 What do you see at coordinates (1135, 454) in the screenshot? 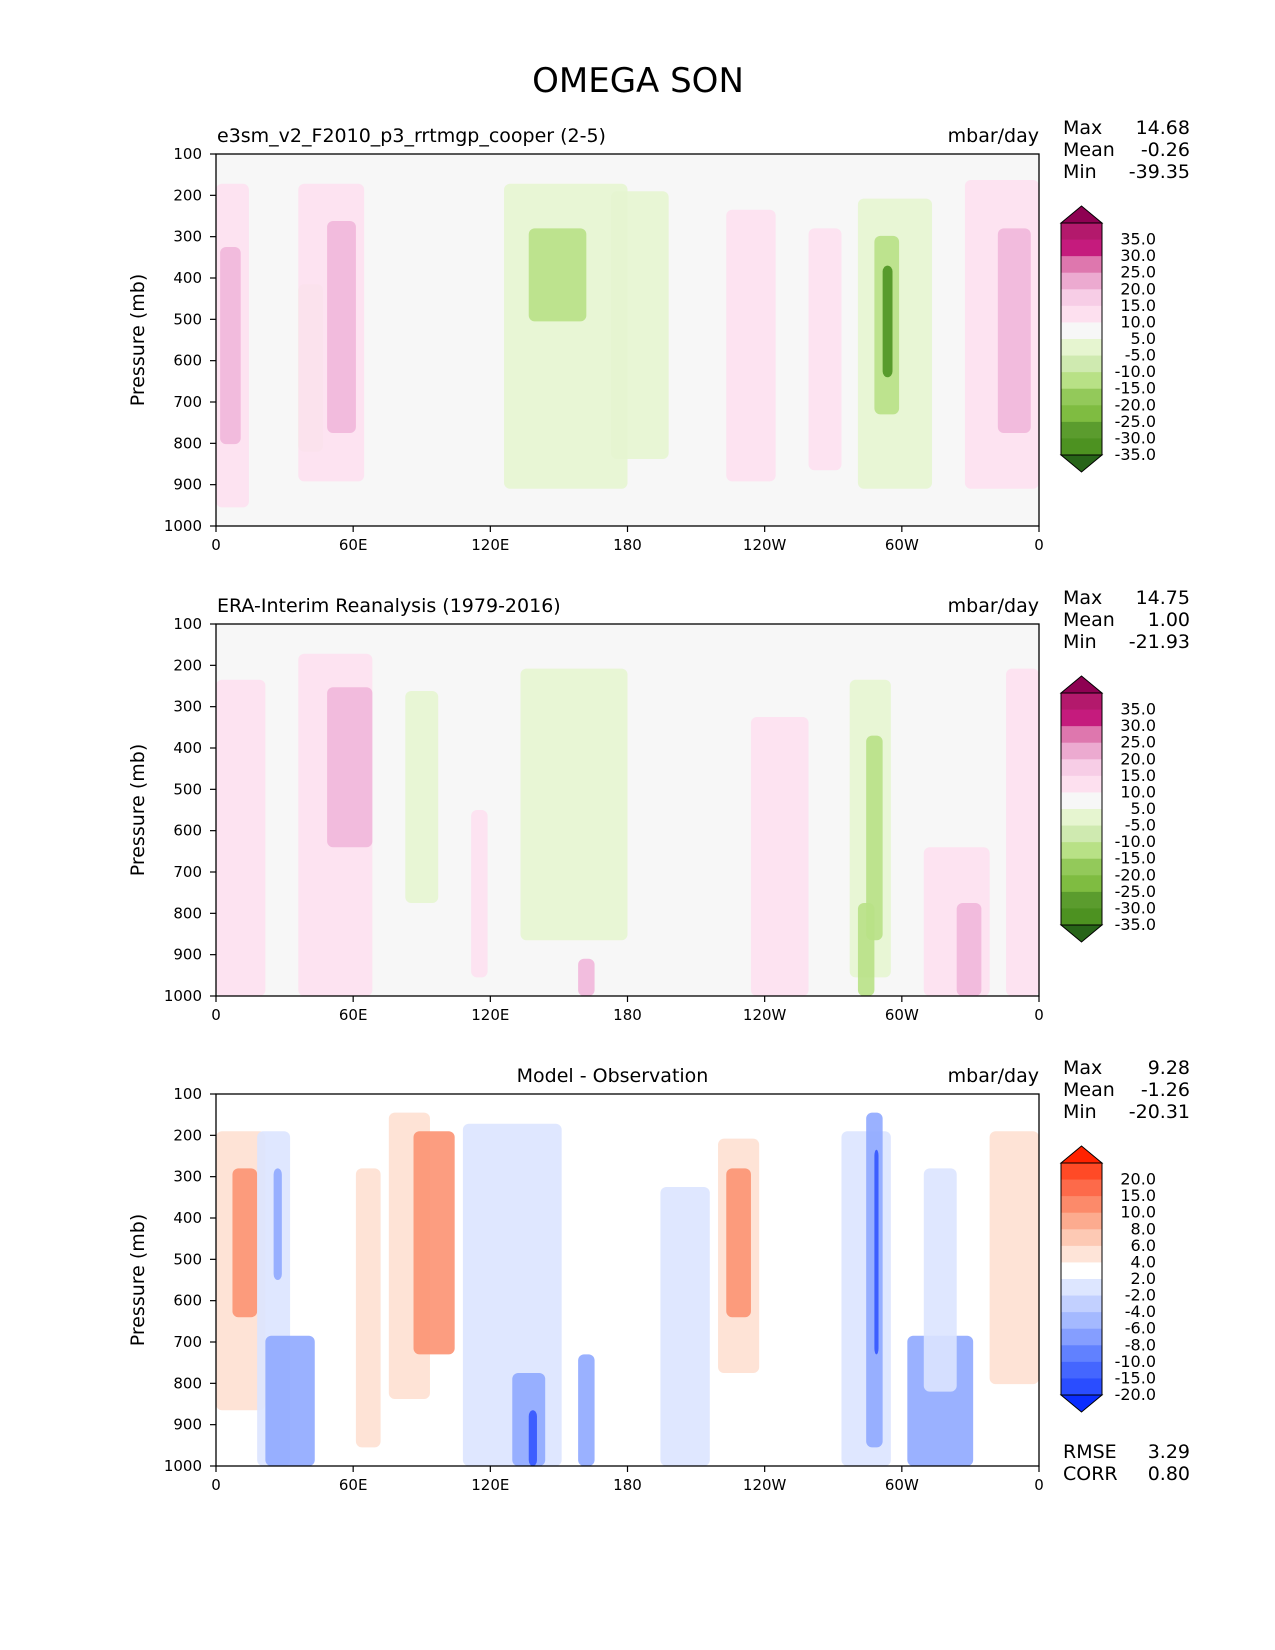
I see `colorbar-label: -35.0` at bounding box center [1135, 454].